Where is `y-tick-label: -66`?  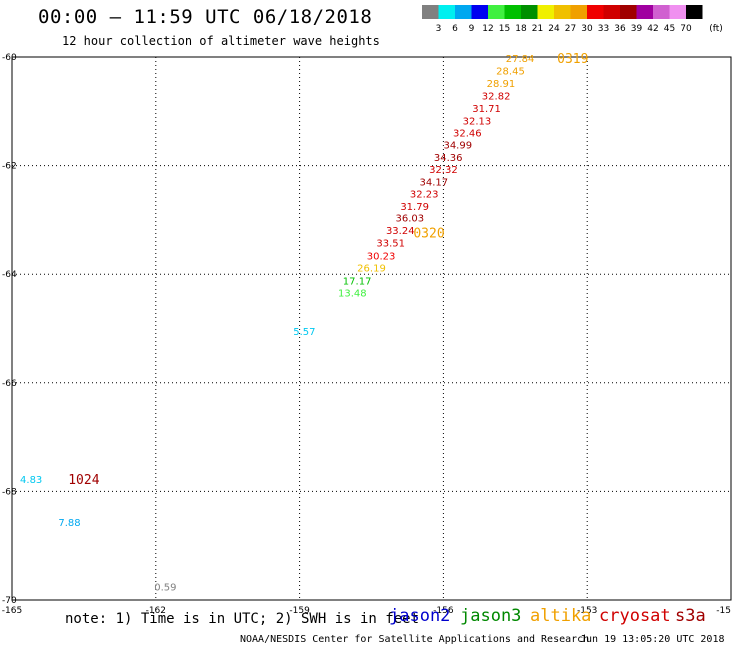
y-tick-label: -66 is located at coordinates (9, 384).